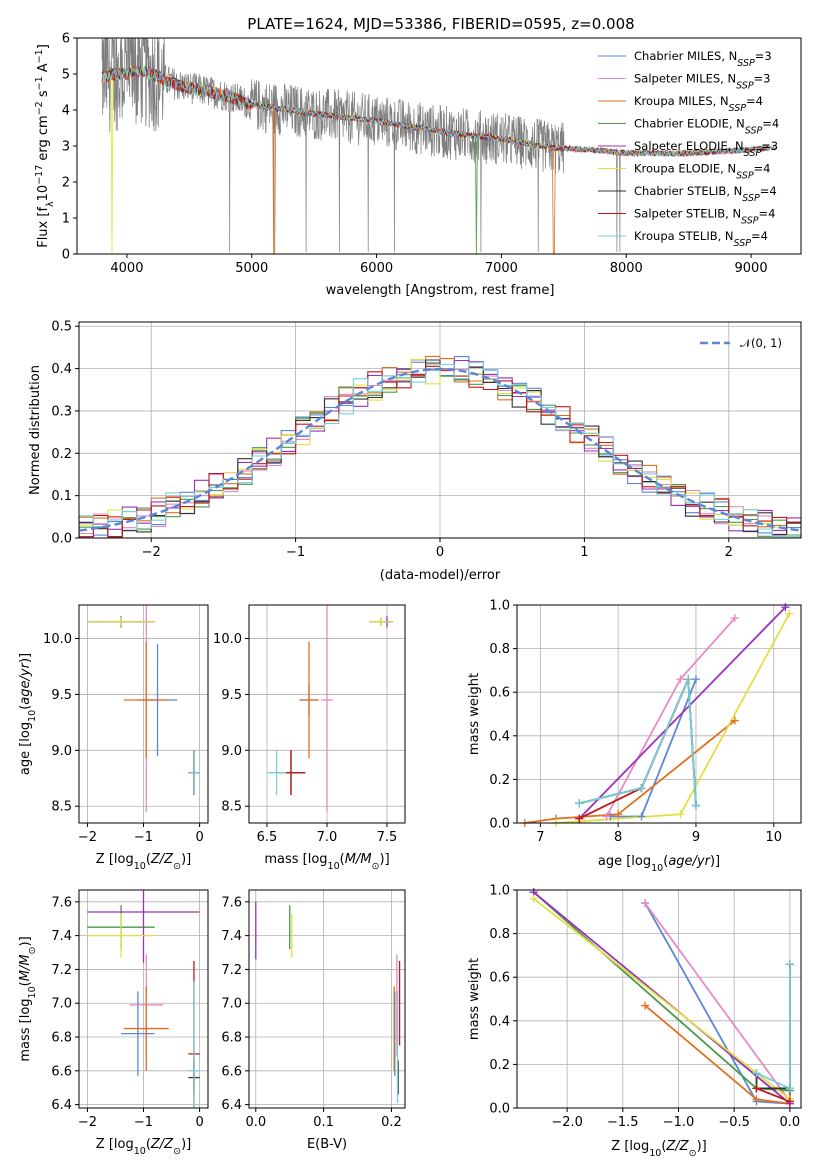 The image size is (819, 1170). I want to click on x-tick-label: 0.2, so click(391, 1122).